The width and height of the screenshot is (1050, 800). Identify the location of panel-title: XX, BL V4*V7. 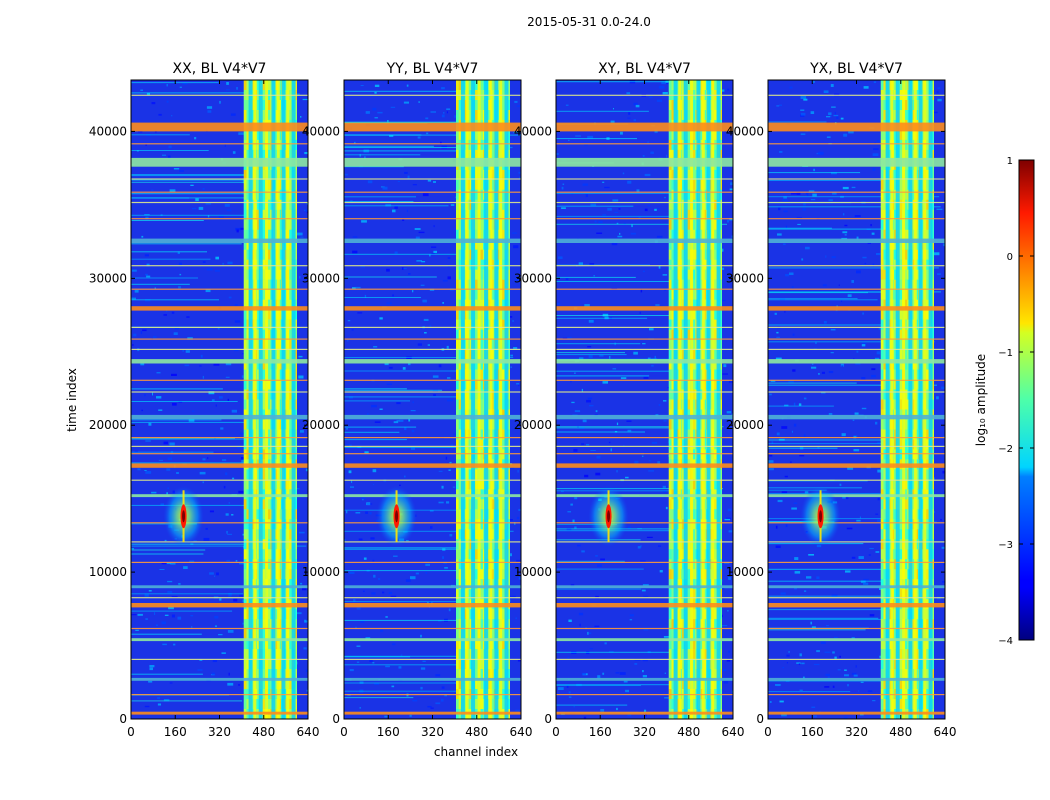
(220, 69).